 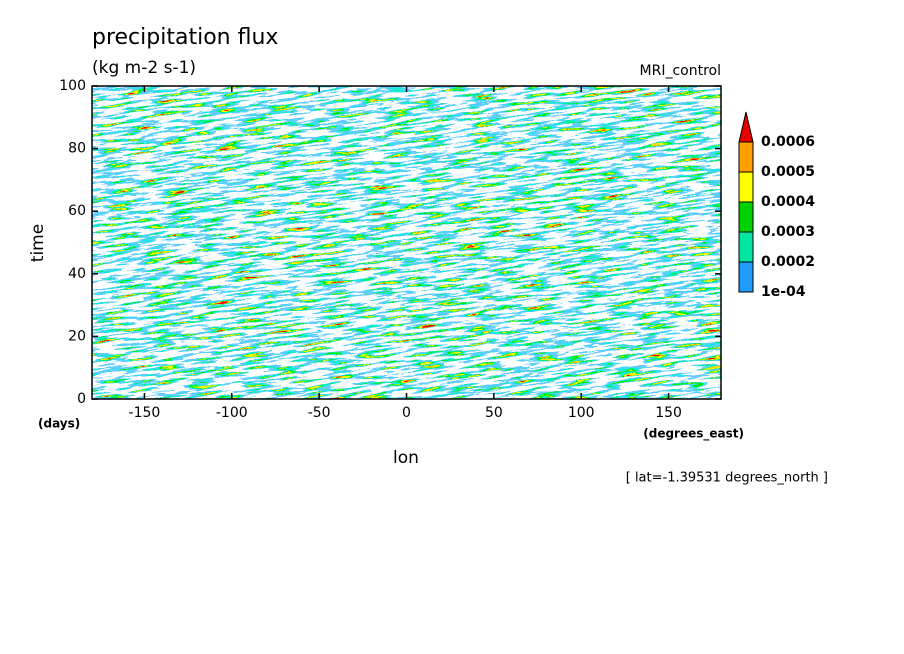 What do you see at coordinates (494, 413) in the screenshot?
I see `x-tick-label: 50` at bounding box center [494, 413].